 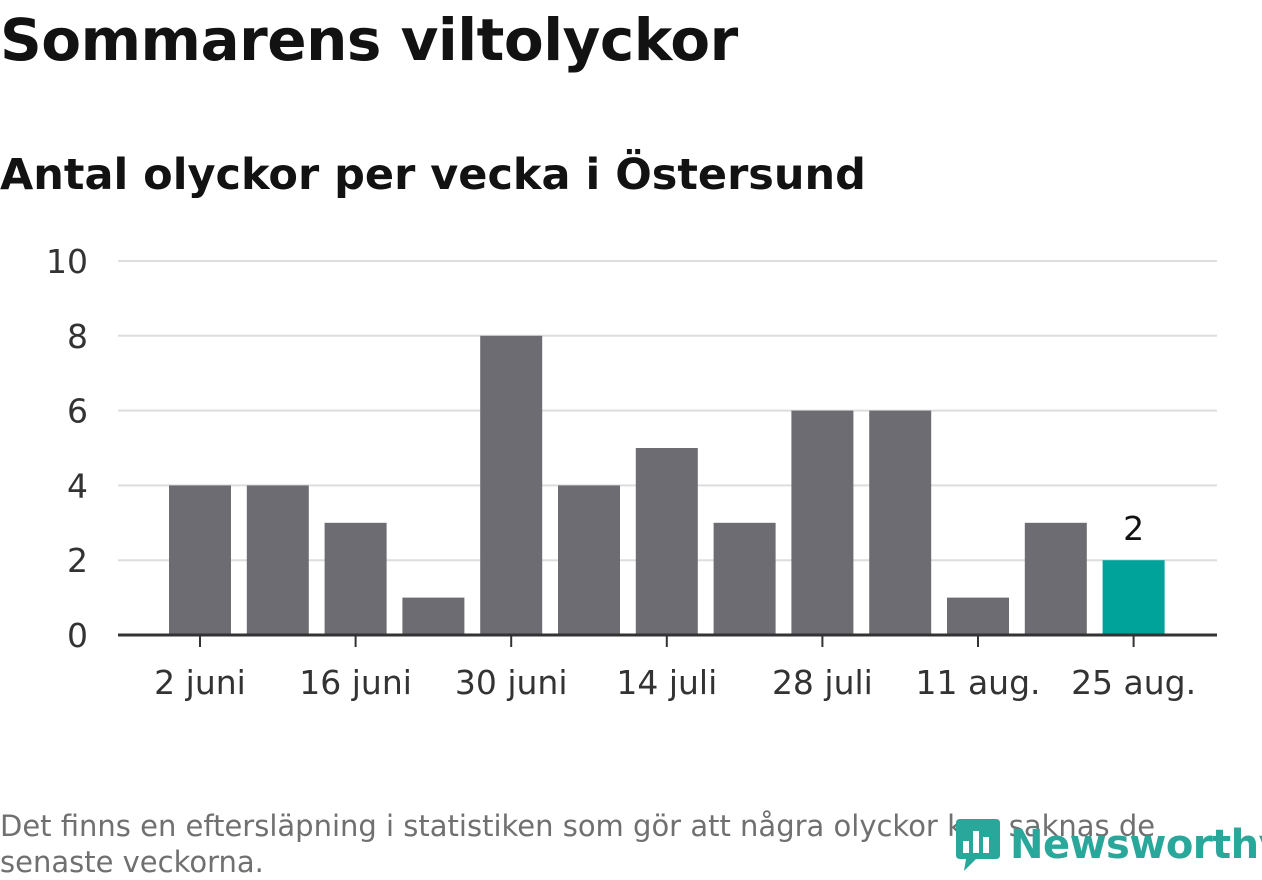 I want to click on chart-subtitle: Antal olyckor per vecka i Östersund, so click(x=433, y=175).